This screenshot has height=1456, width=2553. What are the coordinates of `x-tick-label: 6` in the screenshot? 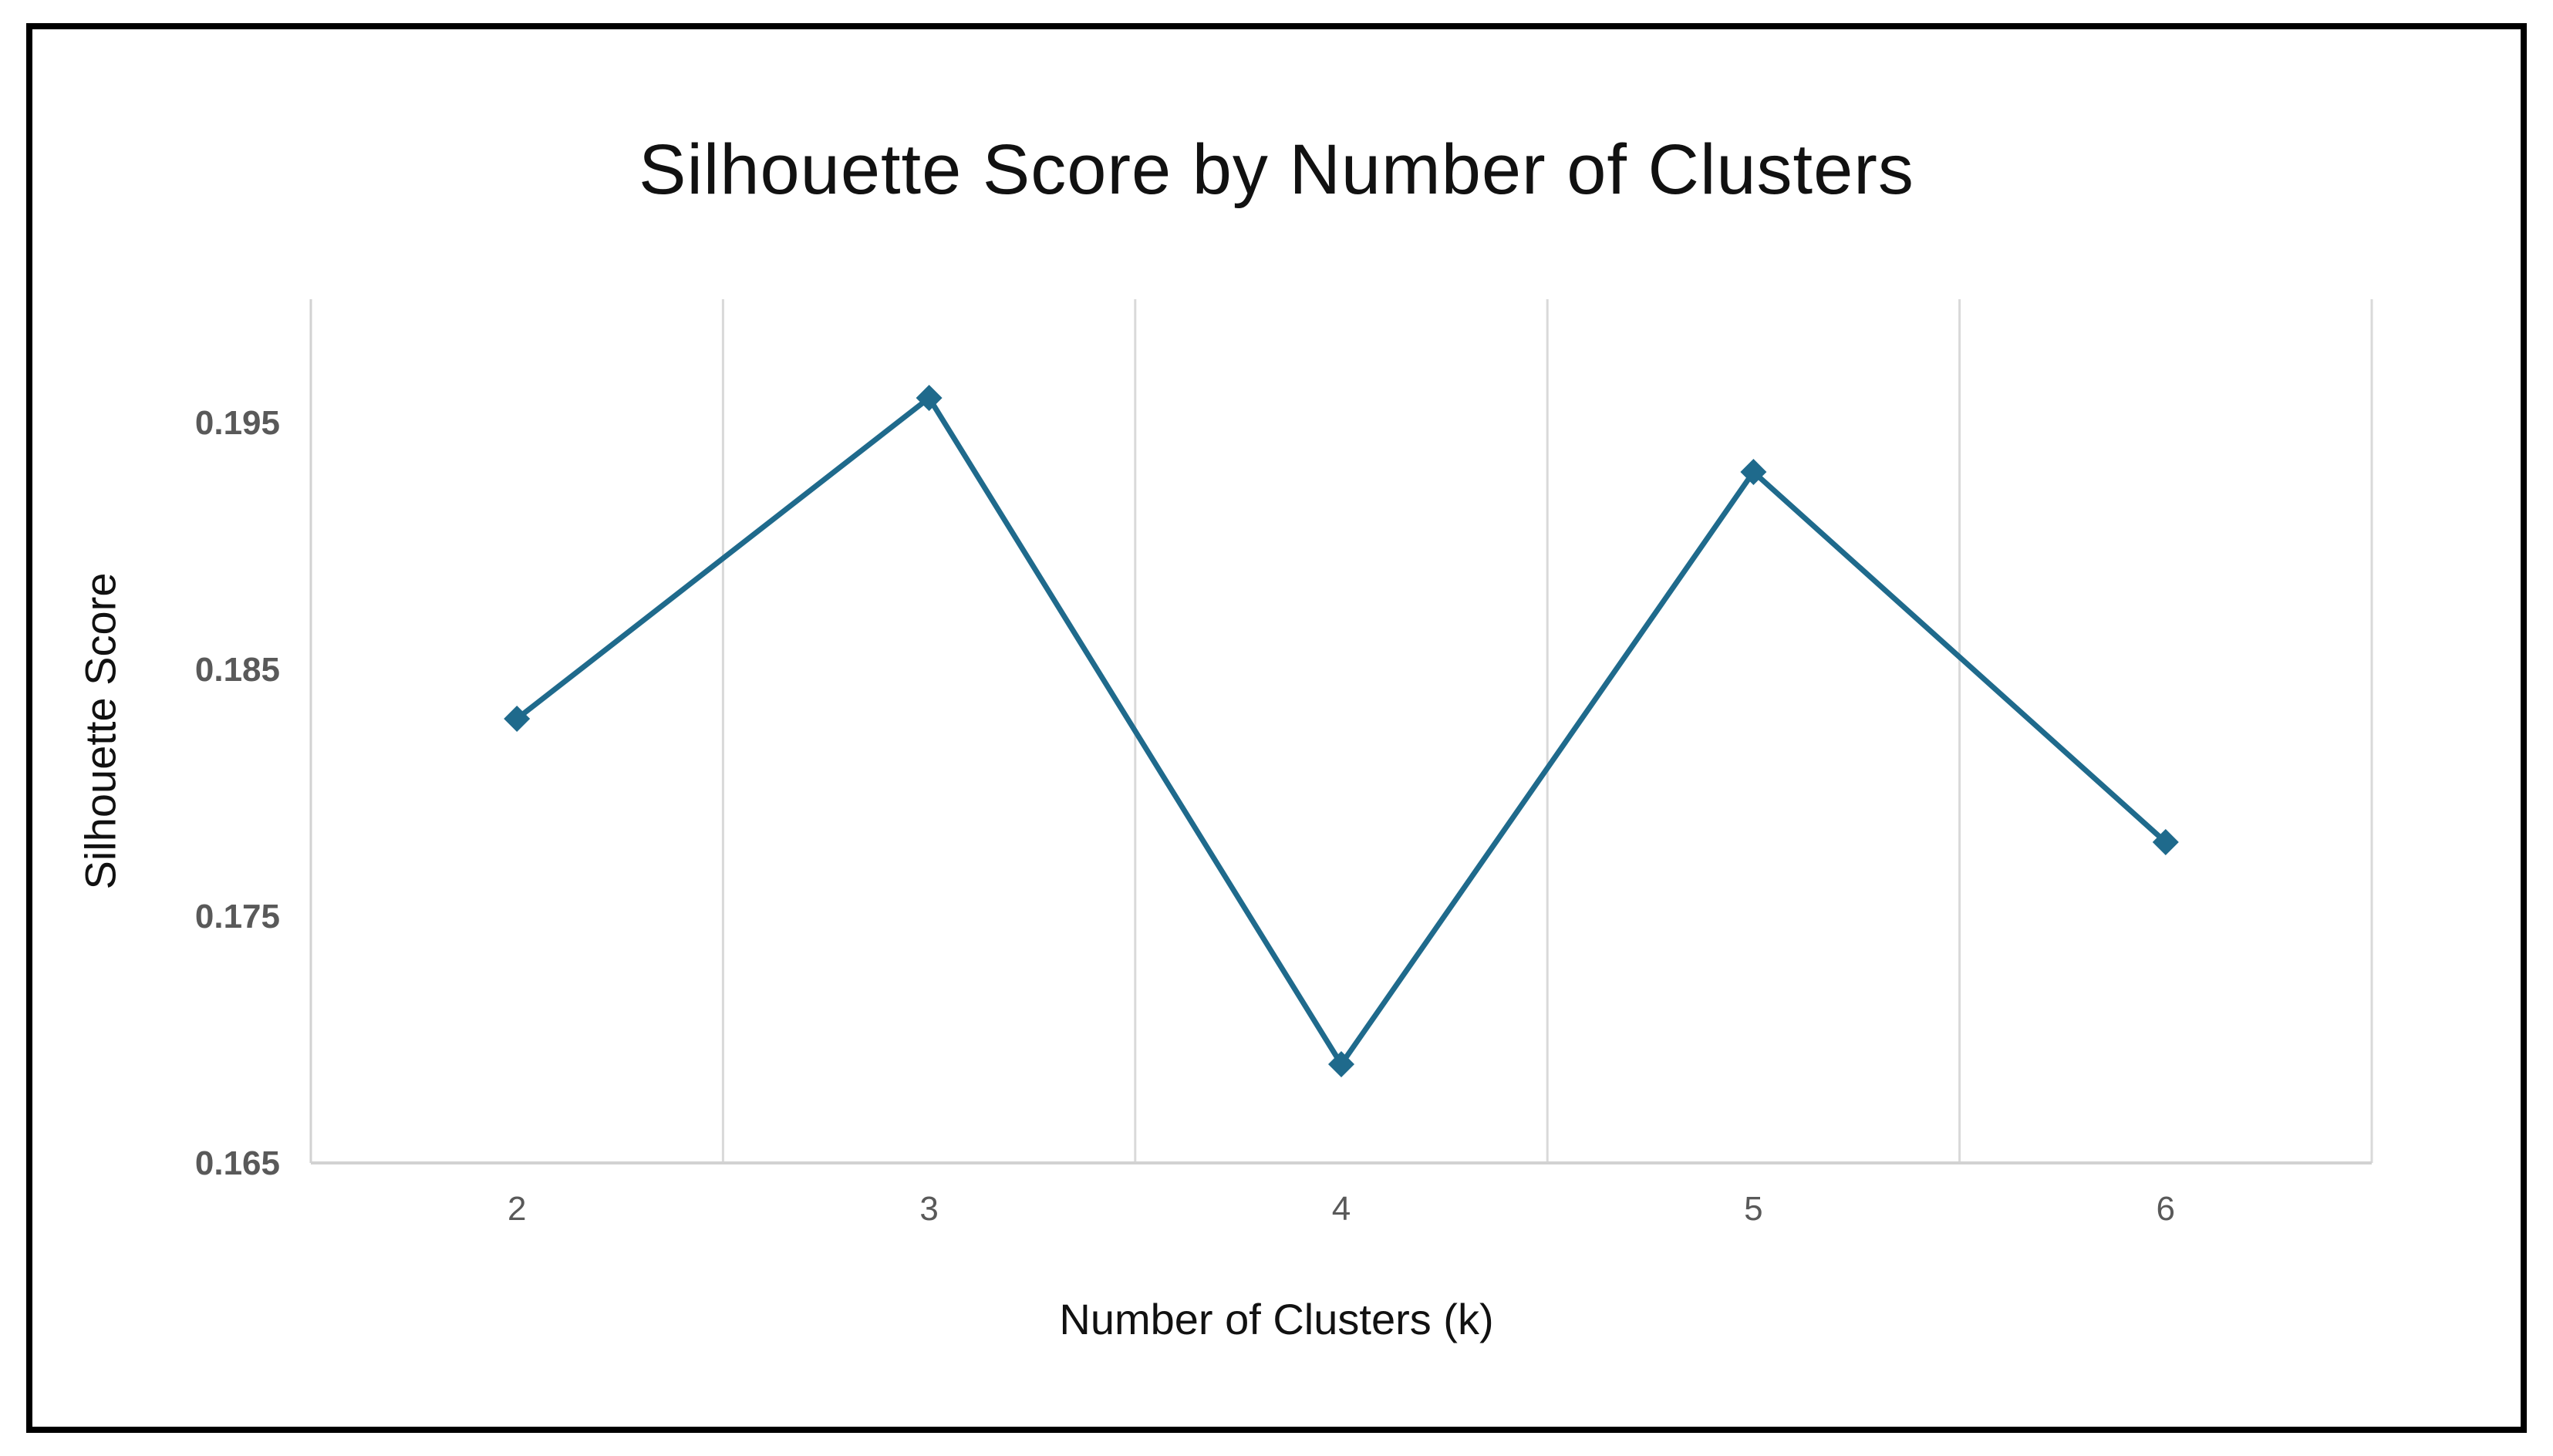 It's located at (2166, 1209).